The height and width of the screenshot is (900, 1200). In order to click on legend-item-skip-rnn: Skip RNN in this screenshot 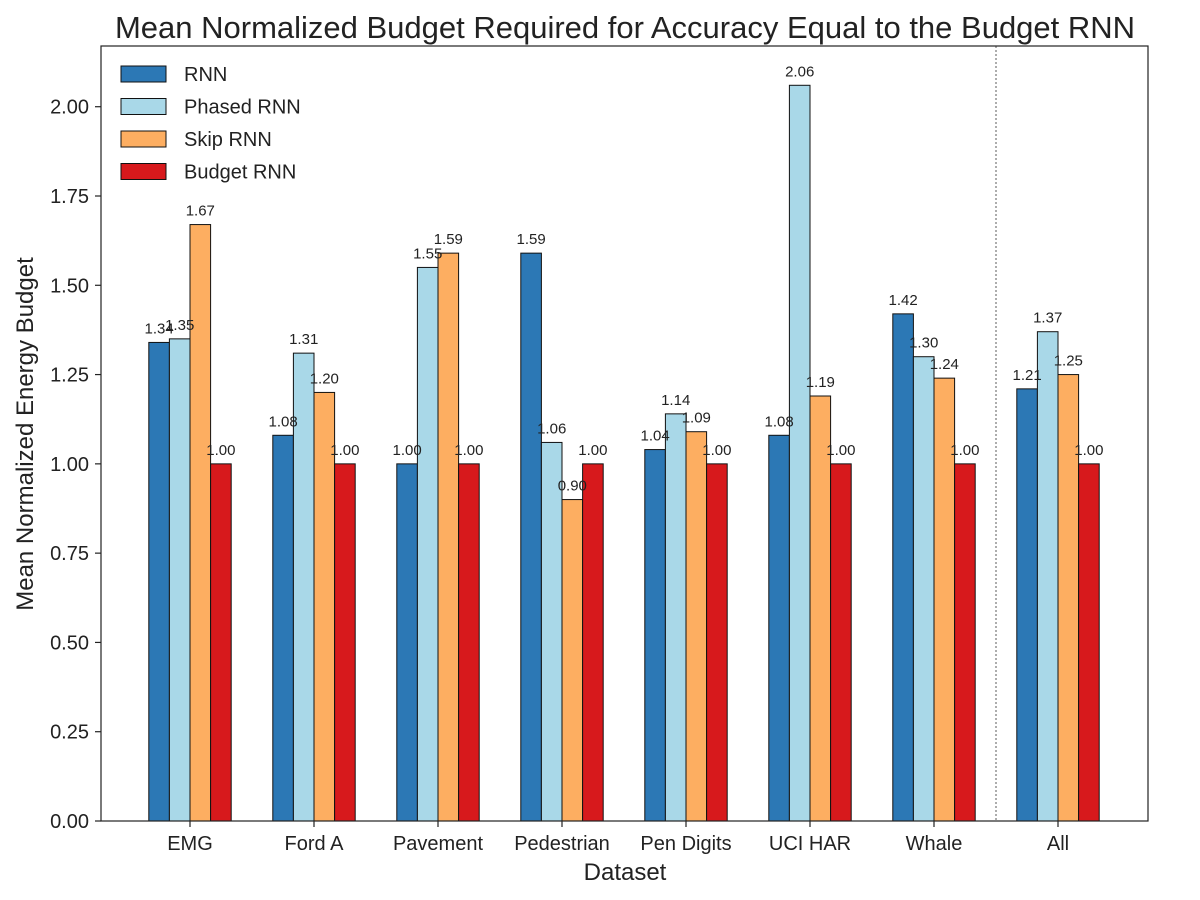, I will do `click(196, 140)`.